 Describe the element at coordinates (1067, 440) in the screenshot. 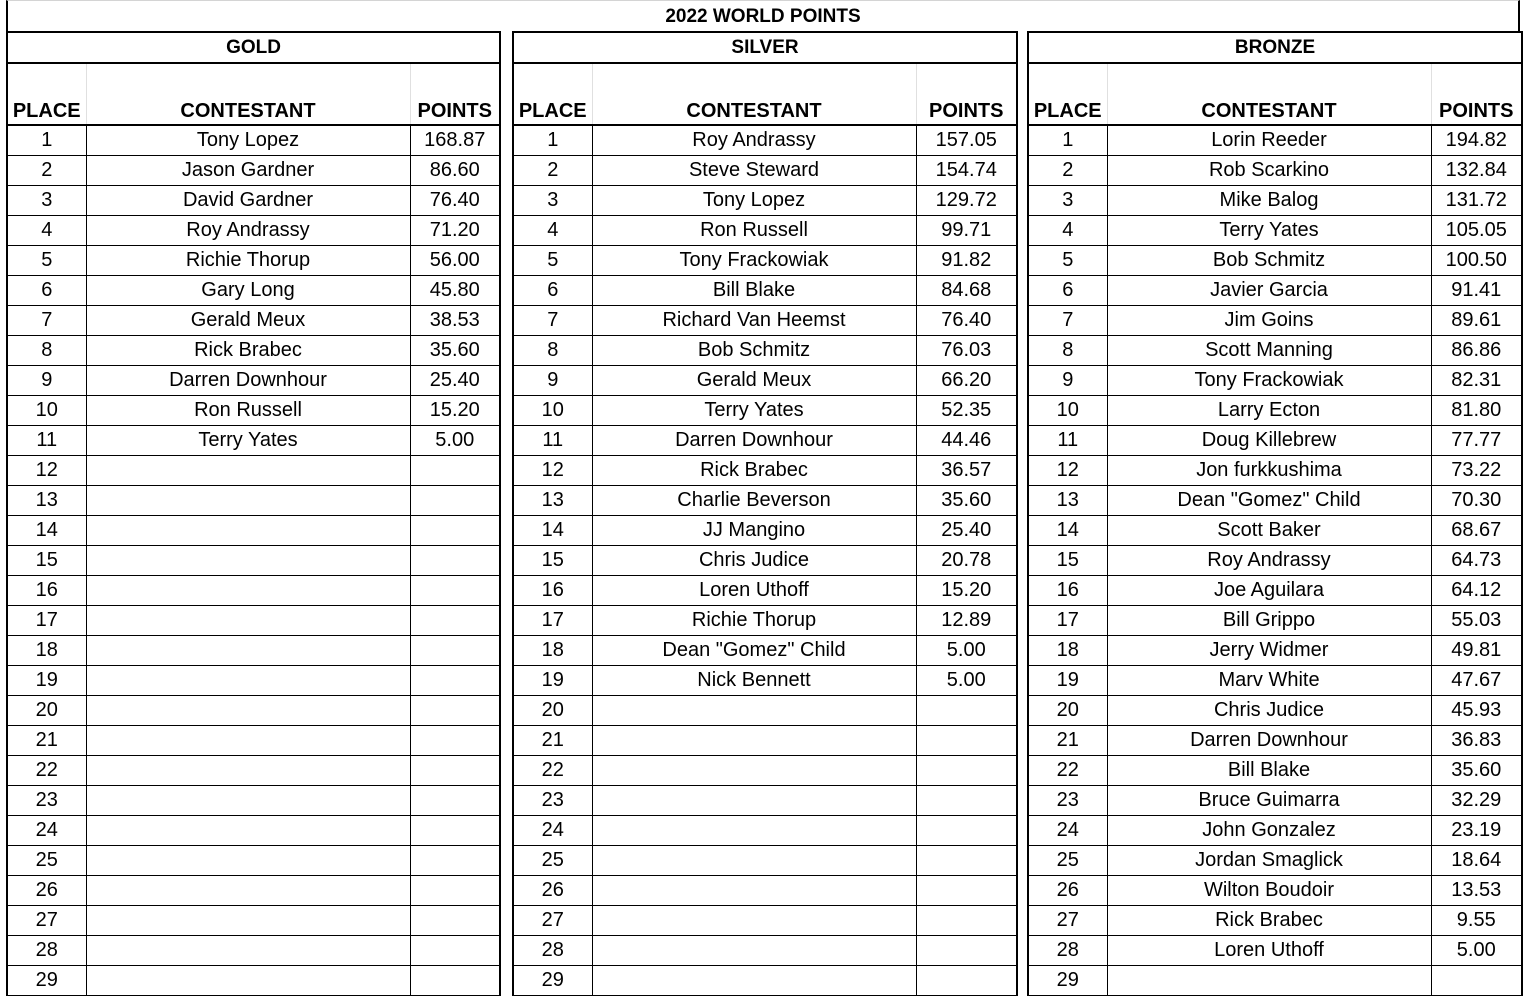

I see `place-cell: 11` at that location.